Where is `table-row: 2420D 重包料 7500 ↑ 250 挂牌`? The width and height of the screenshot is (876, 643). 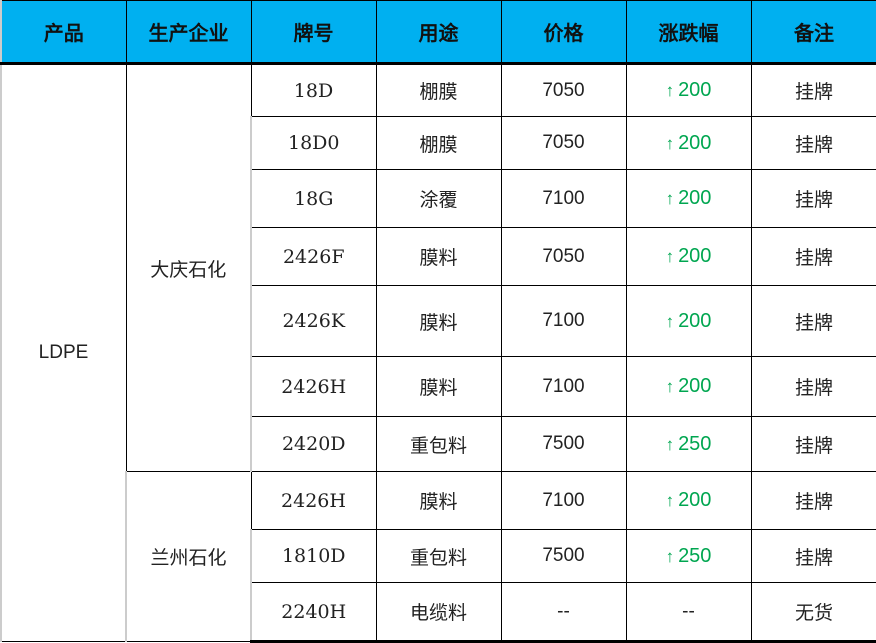 table-row: 2420D 重包料 7500 ↑ 250 挂牌 is located at coordinates (438, 444).